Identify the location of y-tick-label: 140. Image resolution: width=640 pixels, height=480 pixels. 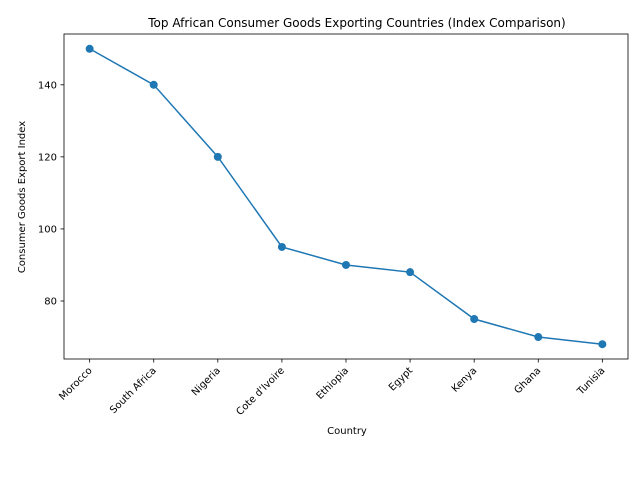
(47, 85).